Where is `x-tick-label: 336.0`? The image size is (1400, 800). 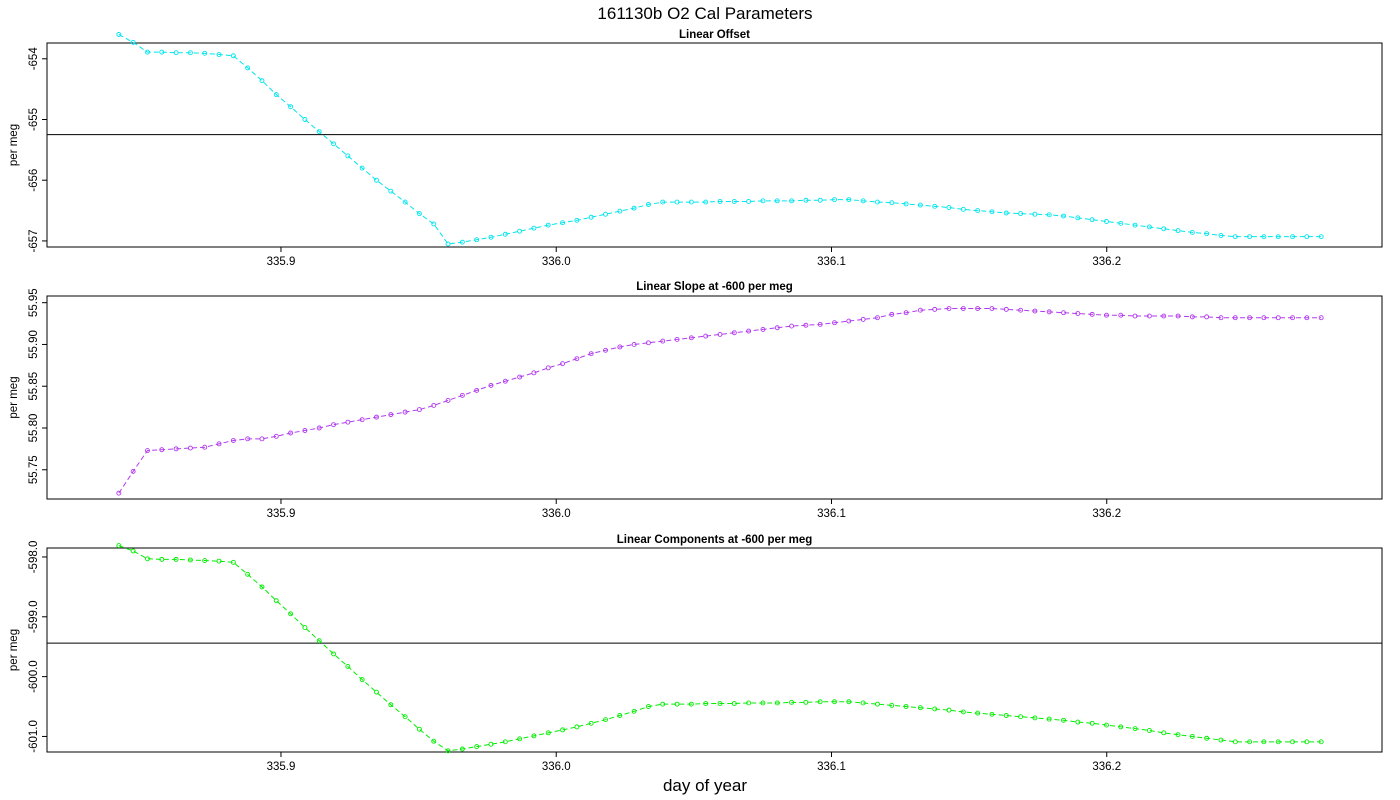 x-tick-label: 336.0 is located at coordinates (556, 767).